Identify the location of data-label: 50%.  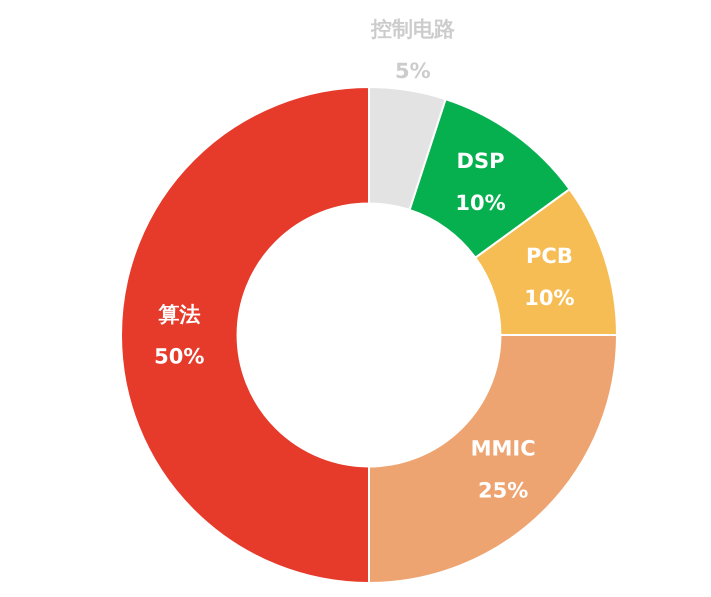
(179, 356).